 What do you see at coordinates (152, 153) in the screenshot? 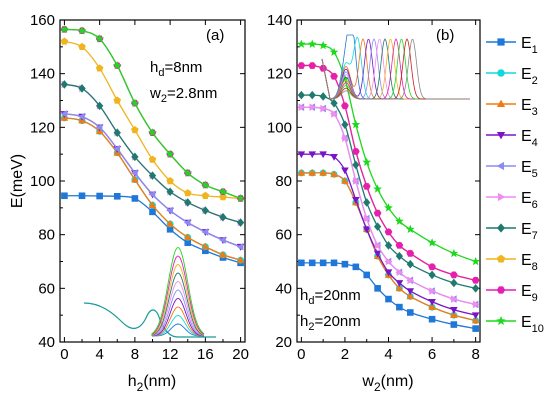
I see `panel-a-series-E7` at bounding box center [152, 153].